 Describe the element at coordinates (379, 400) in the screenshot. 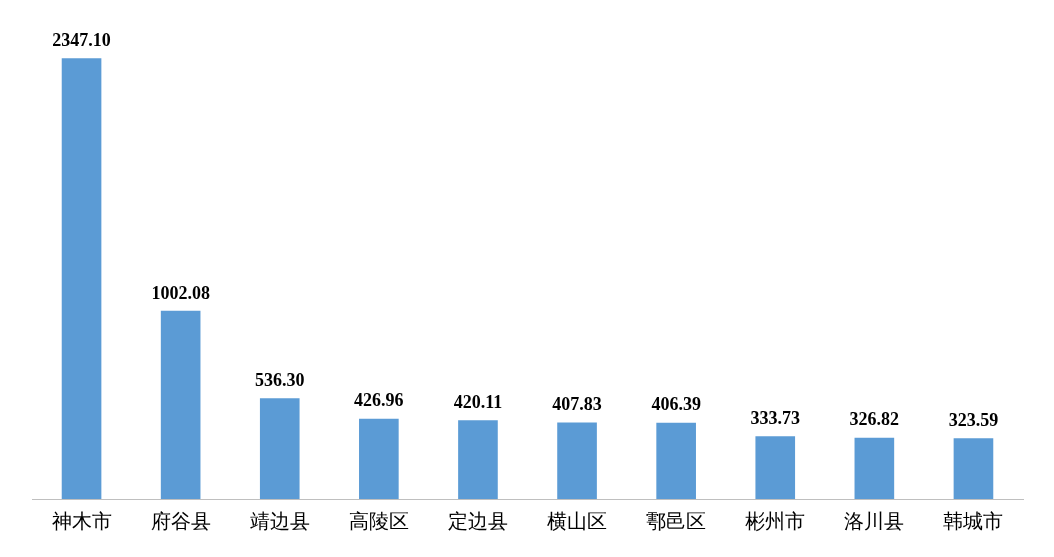

I see `data-label: 426.96` at that location.